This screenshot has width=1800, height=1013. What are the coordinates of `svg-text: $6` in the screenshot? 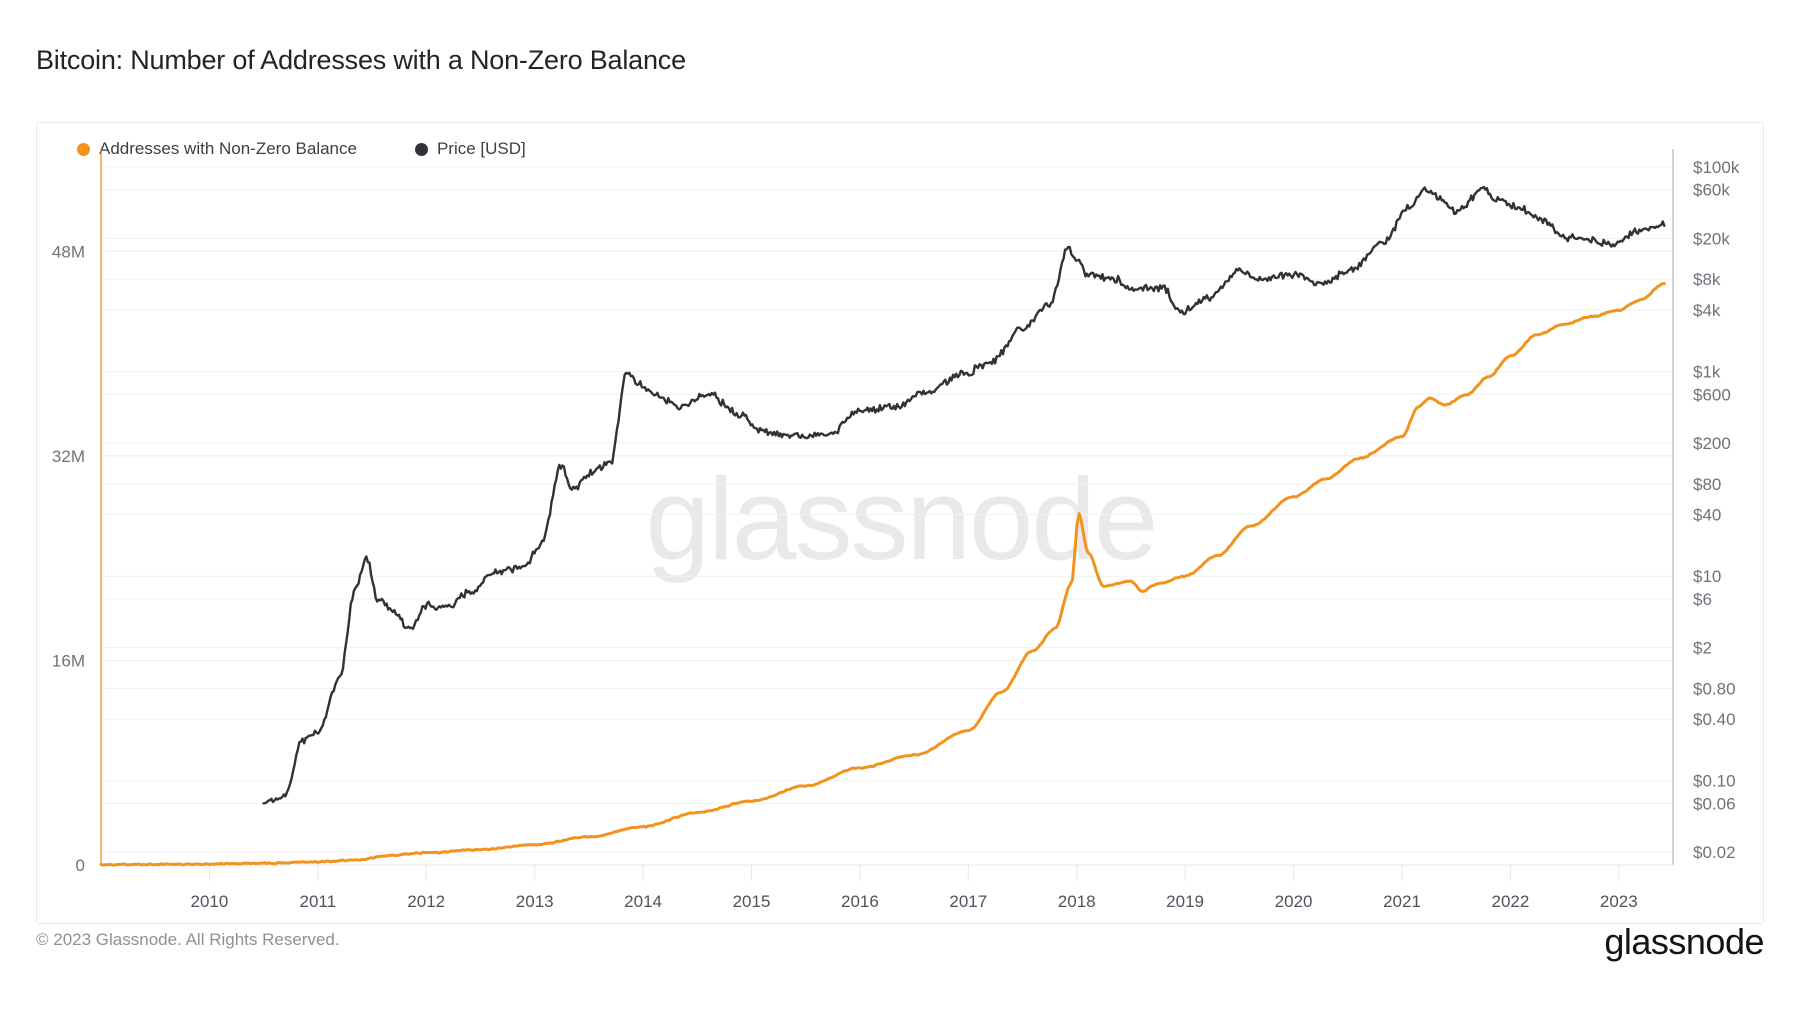 It's located at (1702, 599).